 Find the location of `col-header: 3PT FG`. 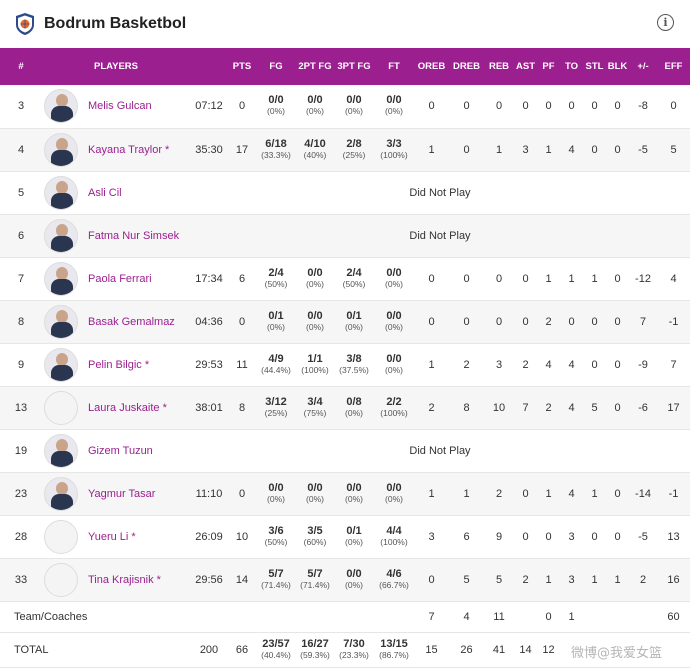

col-header: 3PT FG is located at coordinates (354, 66).